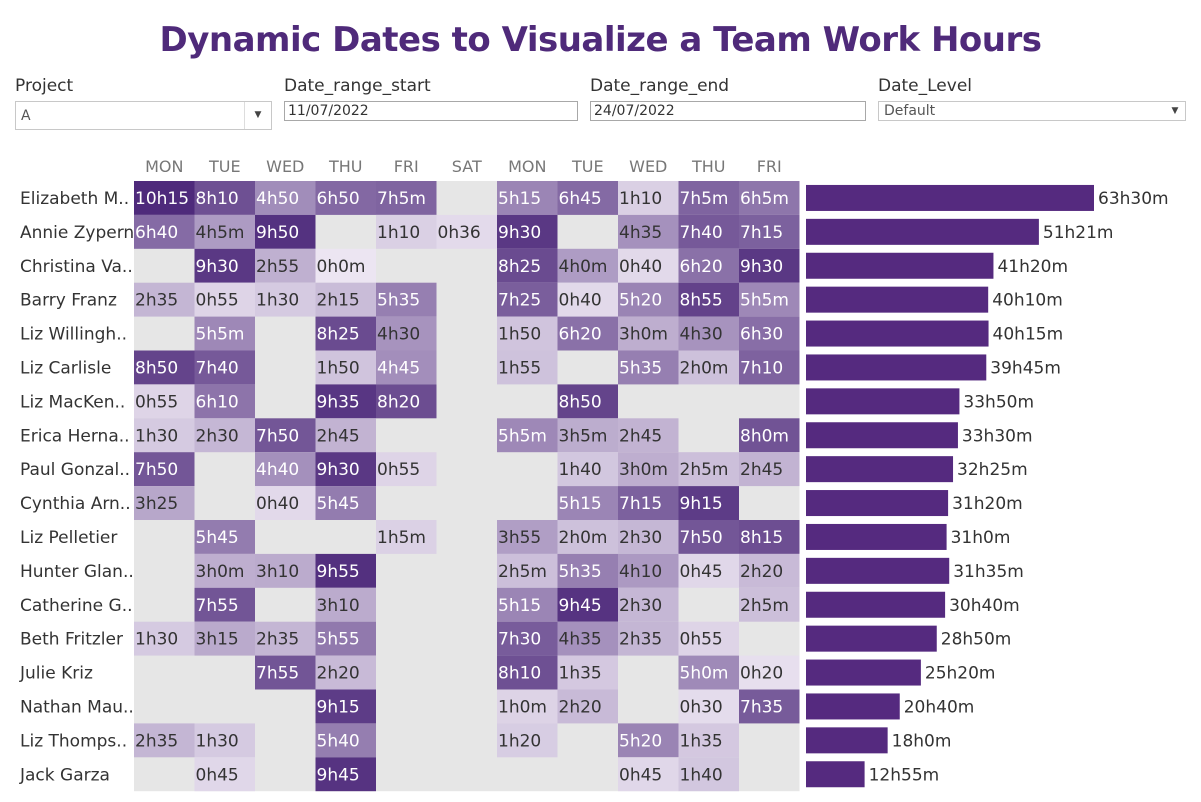 The width and height of the screenshot is (1201, 802). What do you see at coordinates (217, 402) in the screenshot?
I see `cell-value-label: 6h10` at bounding box center [217, 402].